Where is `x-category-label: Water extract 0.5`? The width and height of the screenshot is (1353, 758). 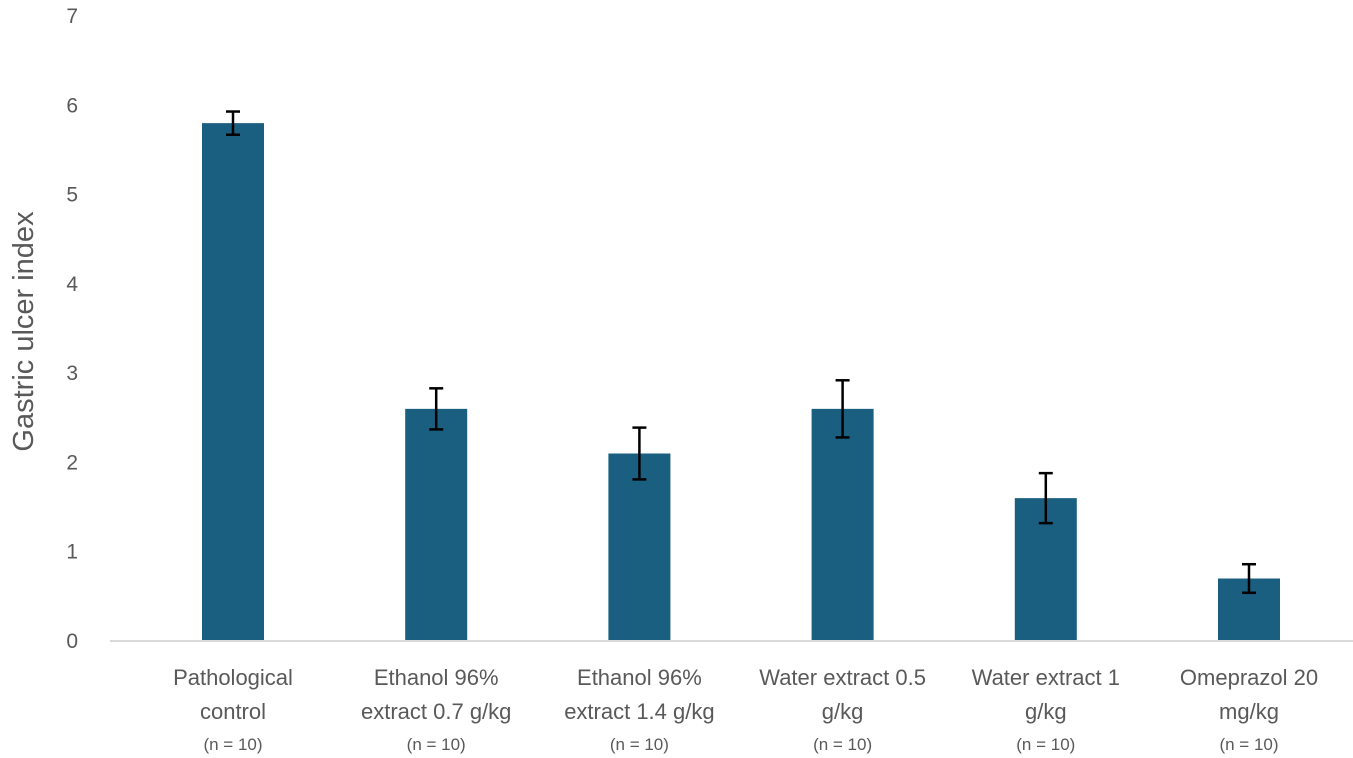
x-category-label: Water extract 0.5 is located at coordinates (842, 677).